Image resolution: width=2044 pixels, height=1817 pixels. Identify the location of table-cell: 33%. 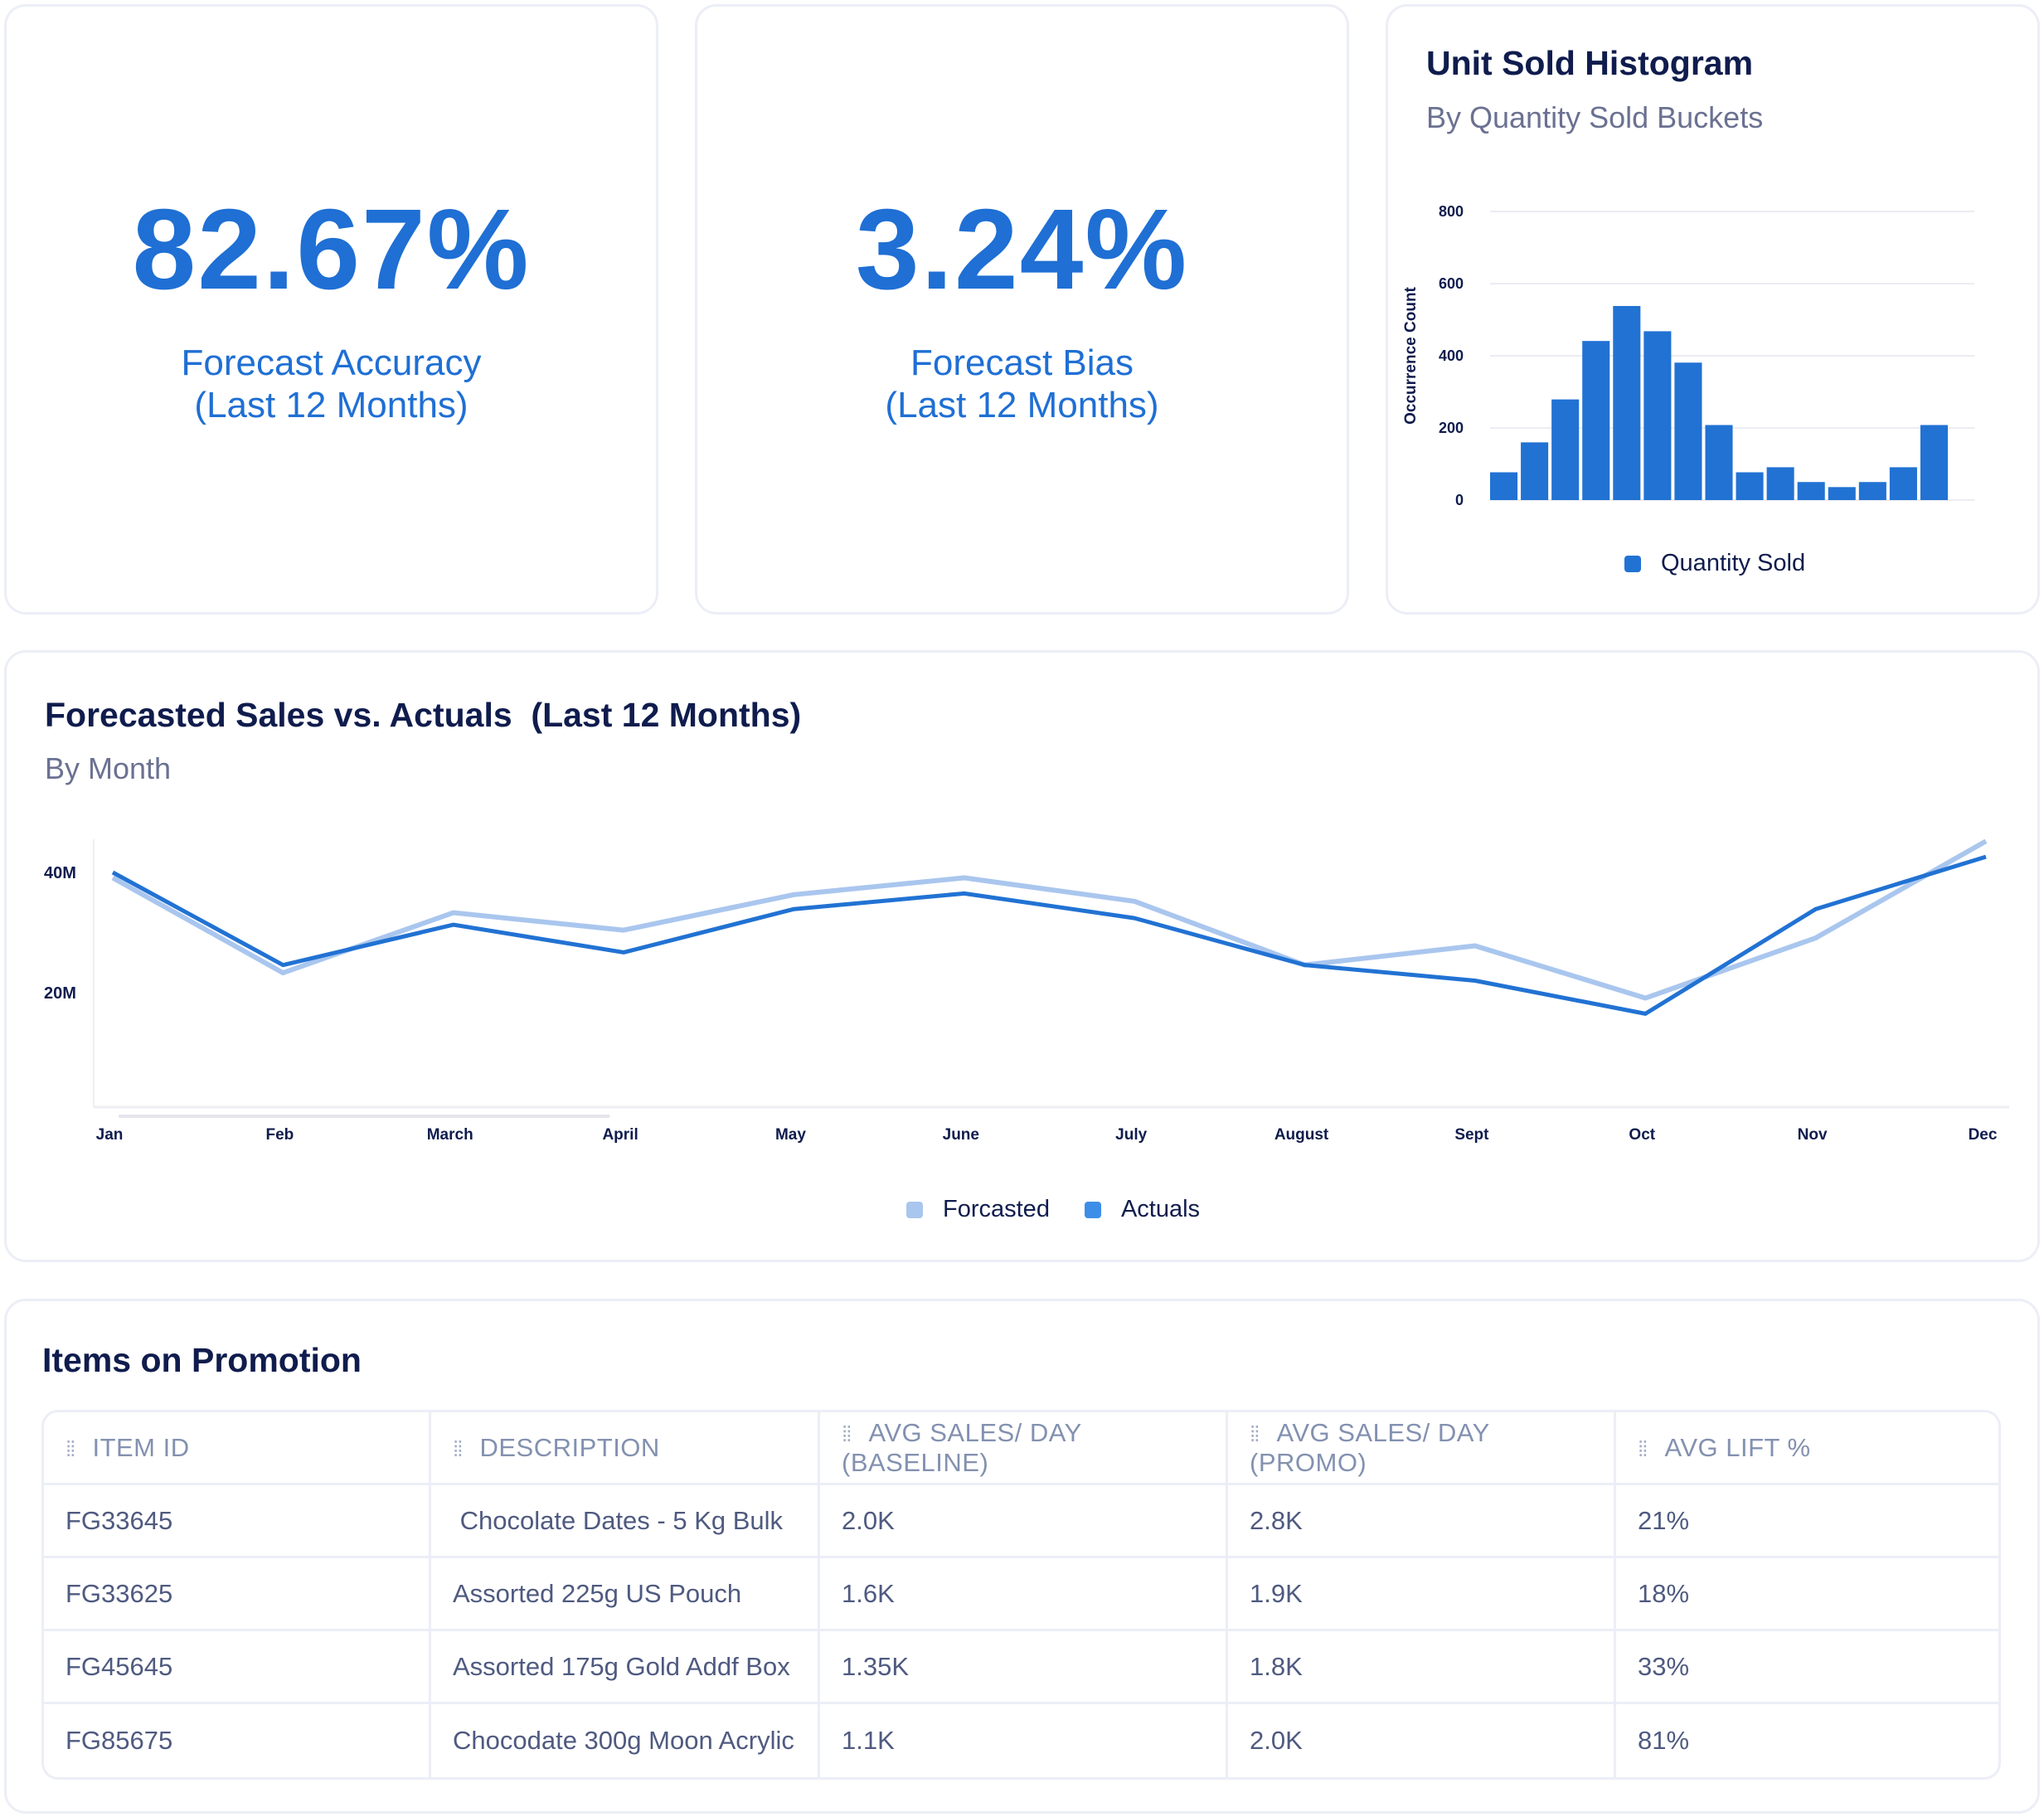
(1807, 1667).